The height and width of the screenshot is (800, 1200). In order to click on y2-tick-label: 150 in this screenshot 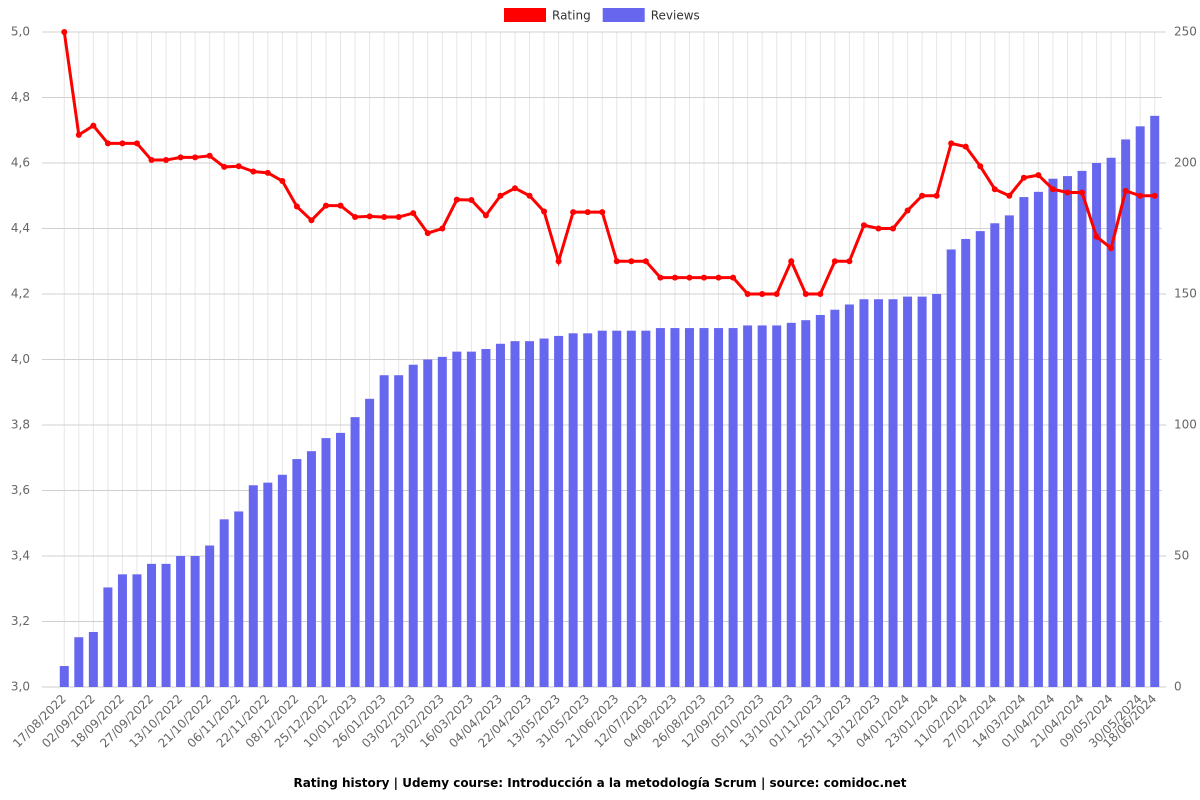, I will do `click(1185, 294)`.